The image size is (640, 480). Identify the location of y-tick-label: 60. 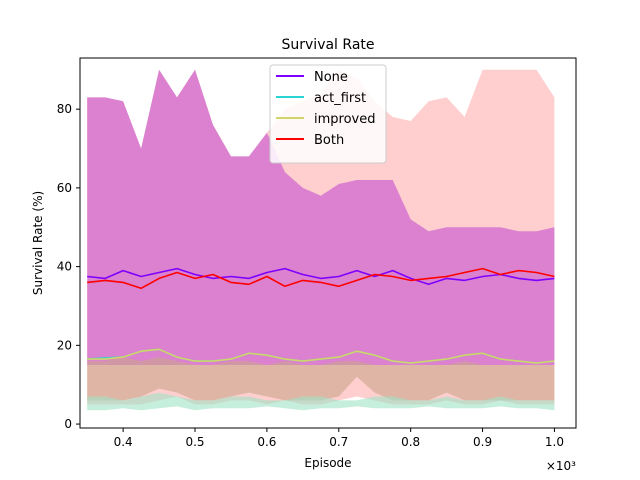
(64, 188).